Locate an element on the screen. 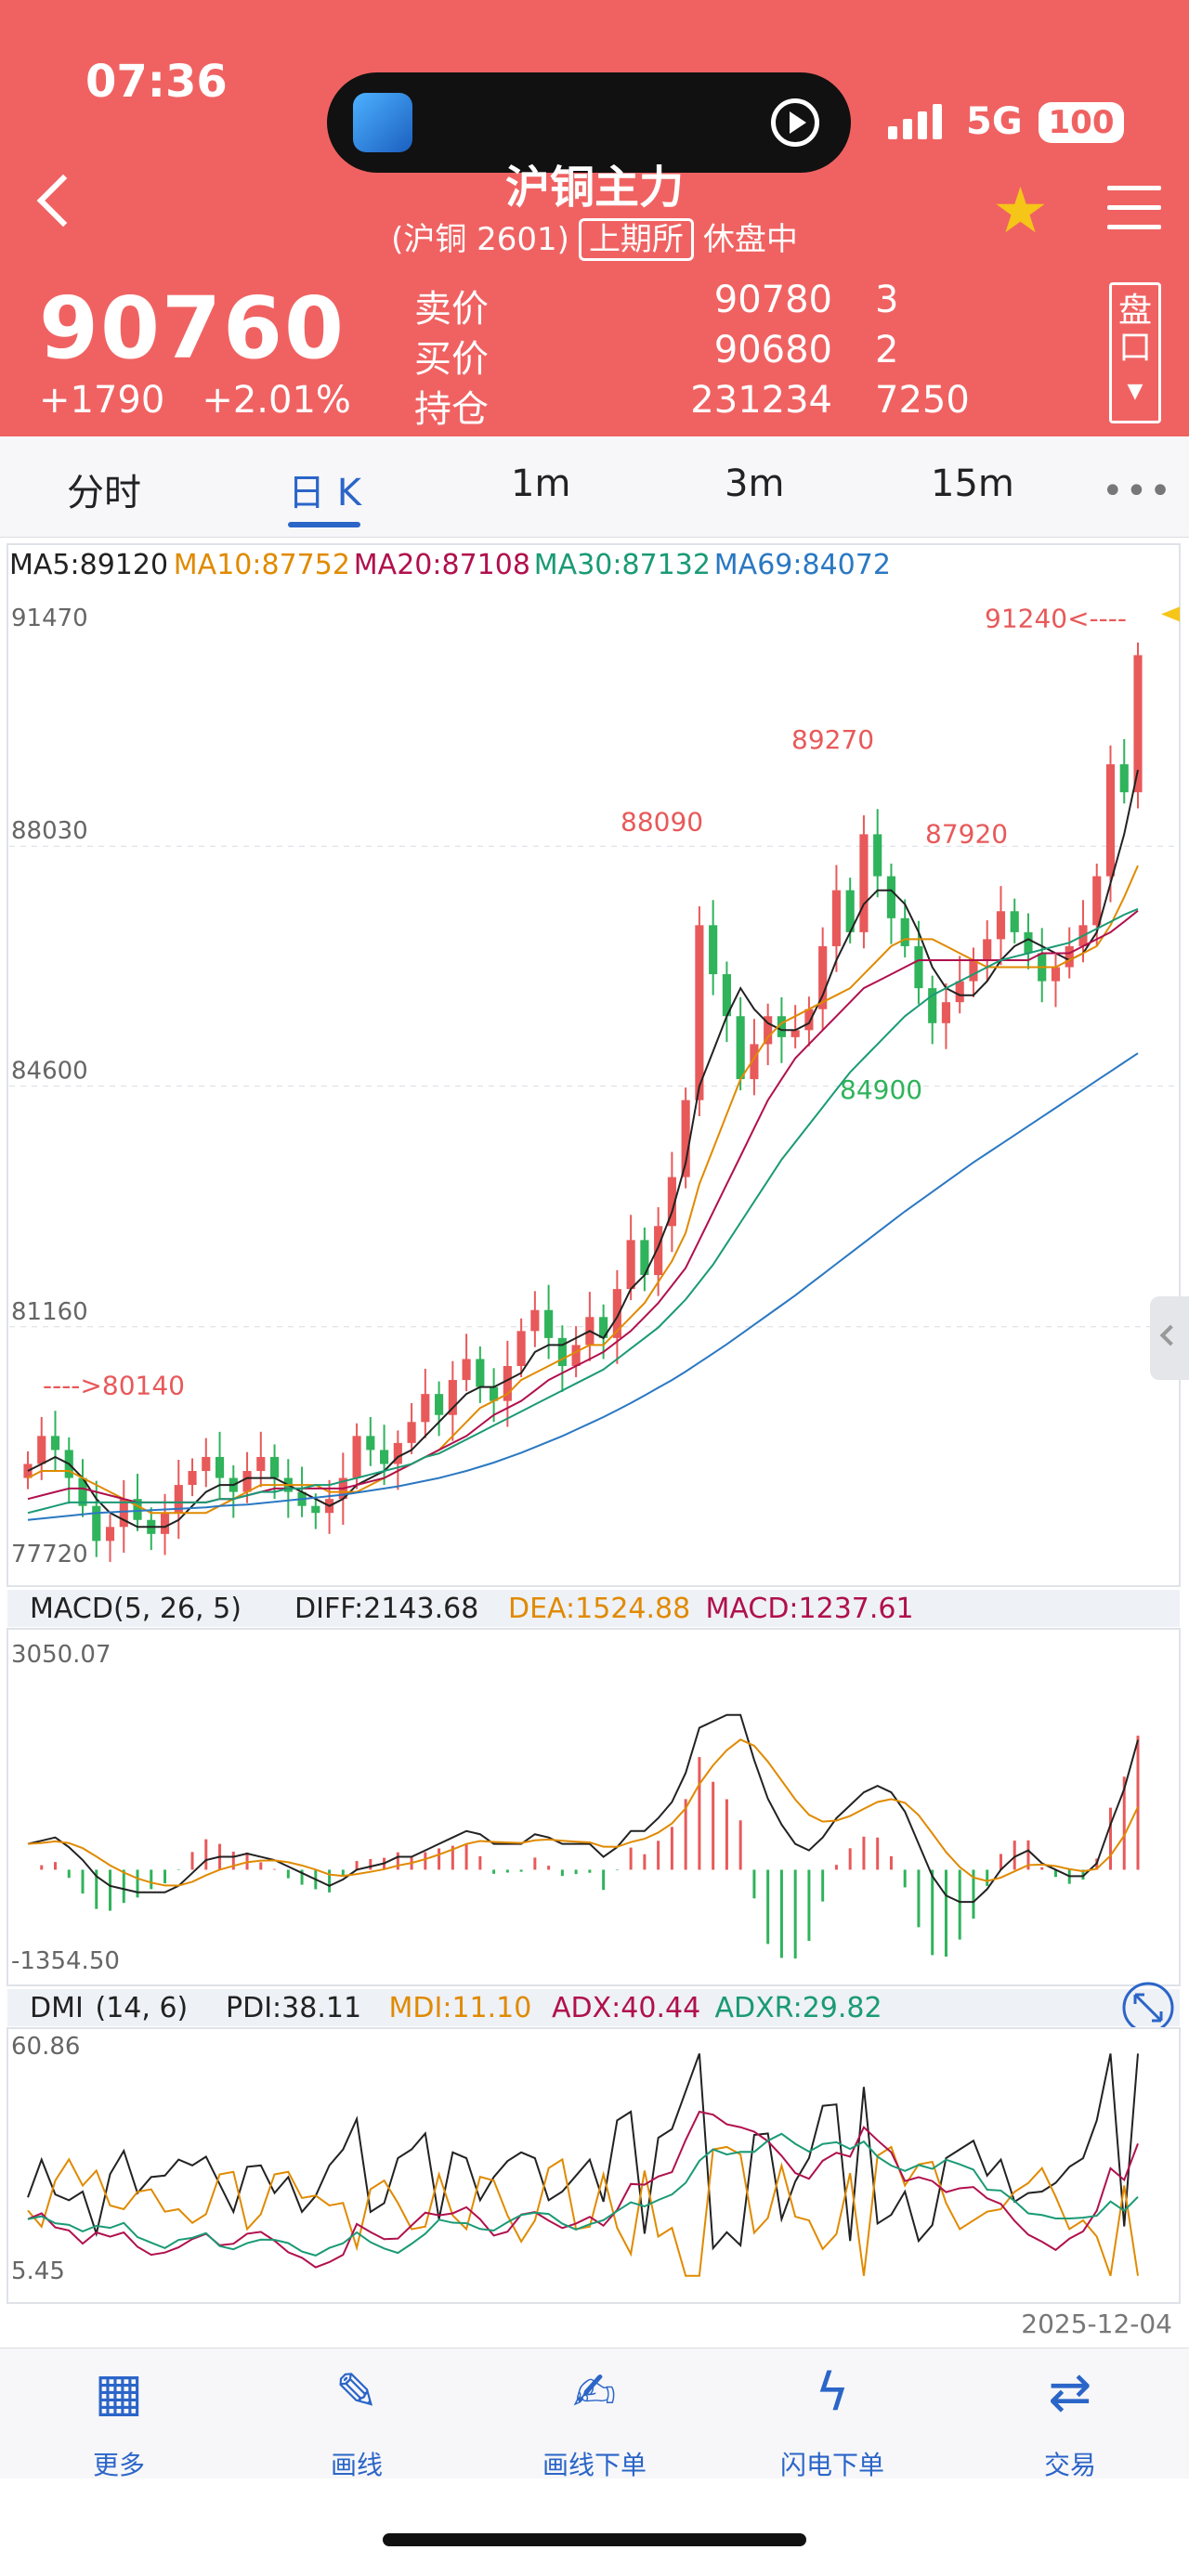  price-tick: 91470 is located at coordinates (49, 619).